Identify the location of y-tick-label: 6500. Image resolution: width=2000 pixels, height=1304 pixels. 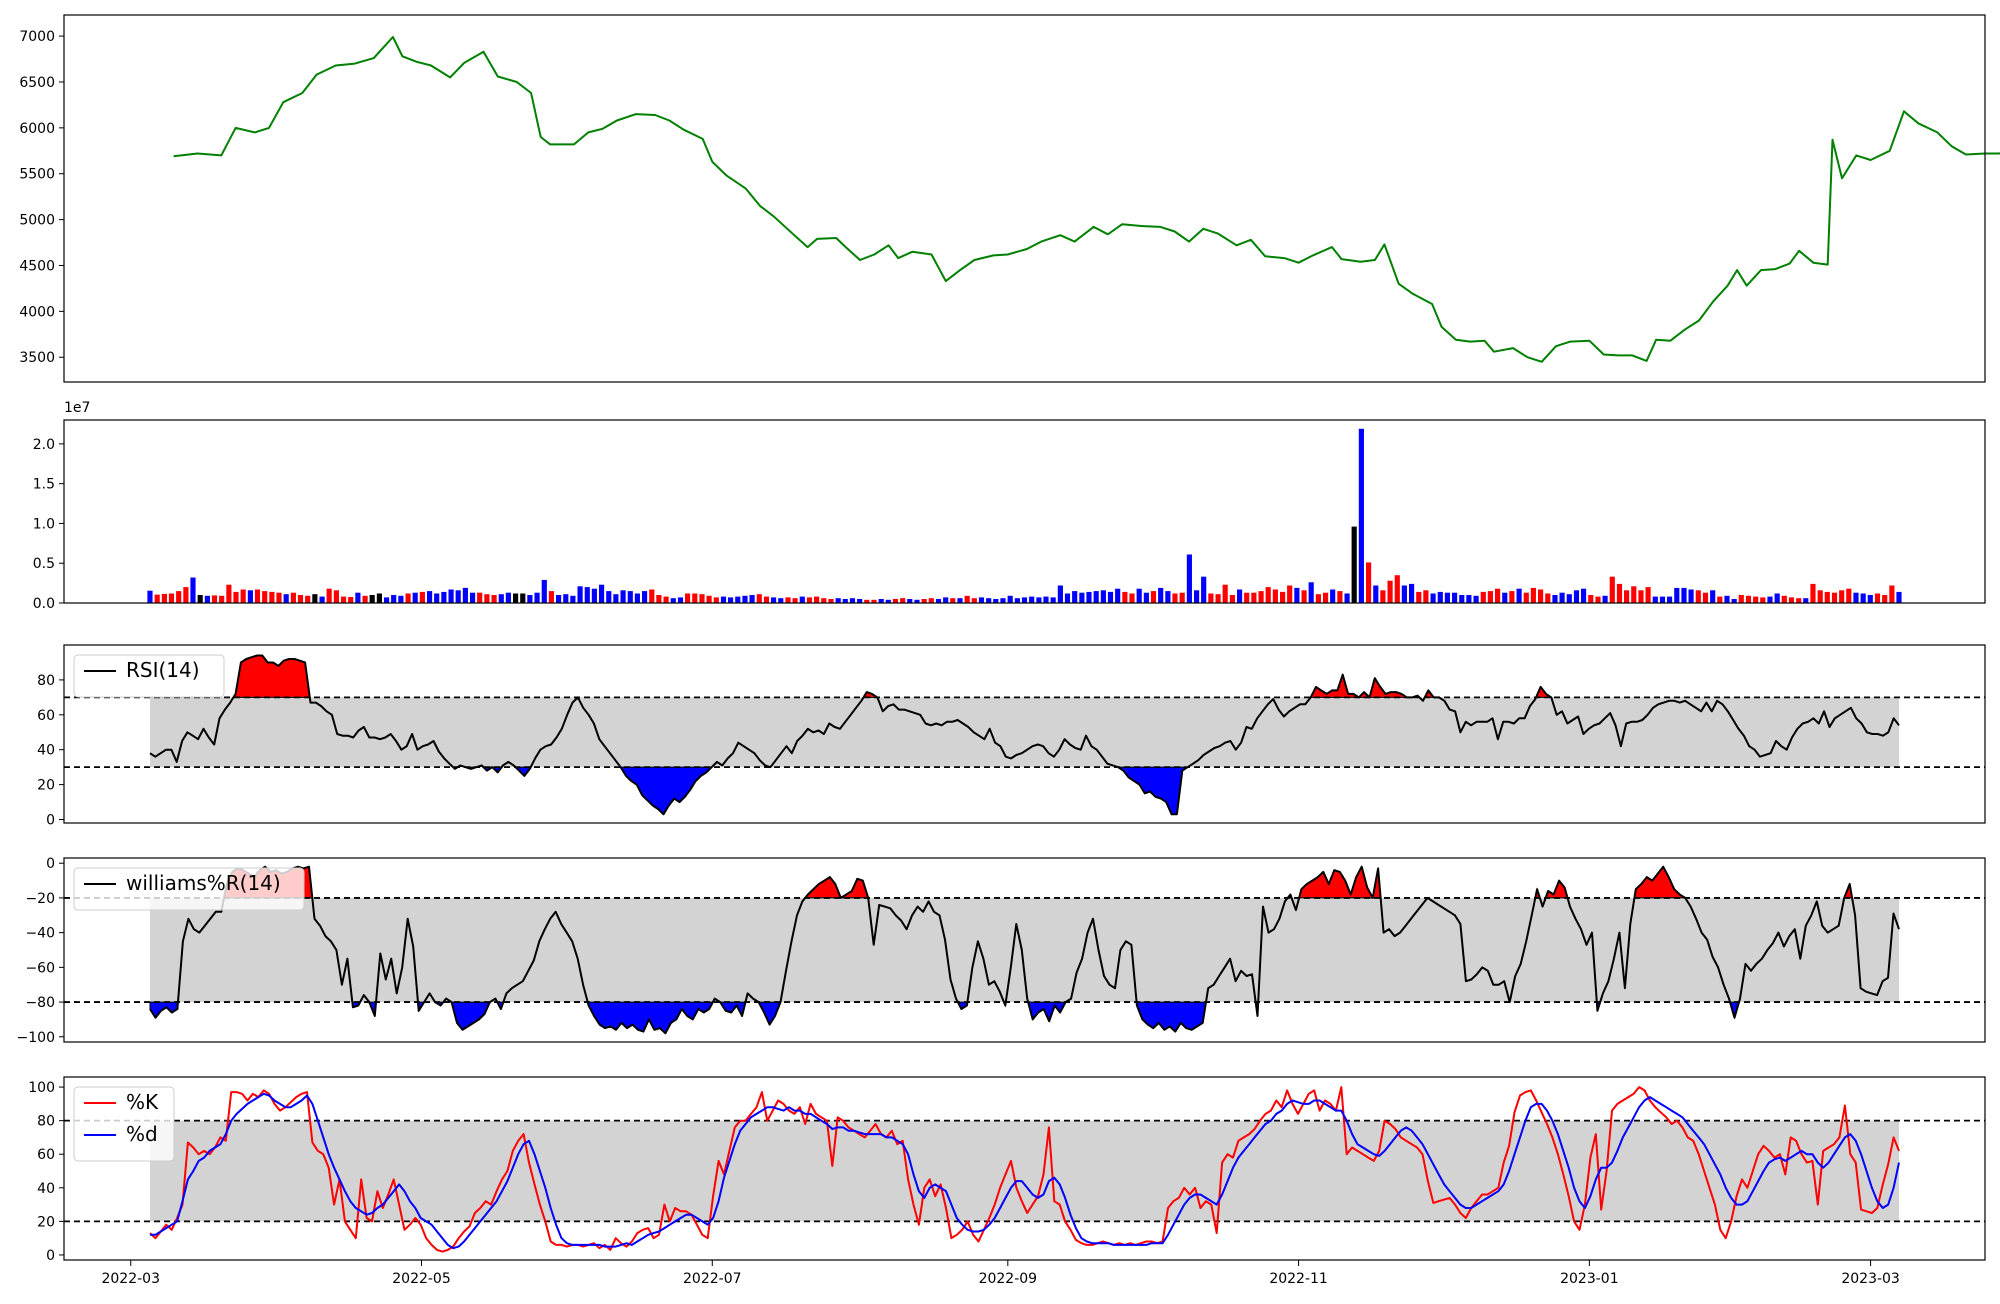
(37, 83).